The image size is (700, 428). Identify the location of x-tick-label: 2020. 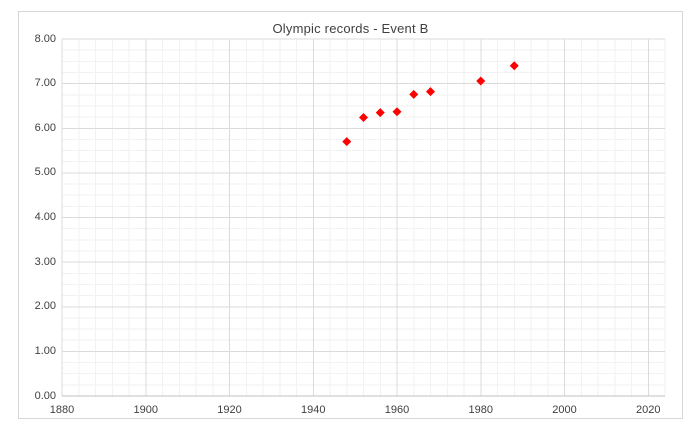
(648, 410).